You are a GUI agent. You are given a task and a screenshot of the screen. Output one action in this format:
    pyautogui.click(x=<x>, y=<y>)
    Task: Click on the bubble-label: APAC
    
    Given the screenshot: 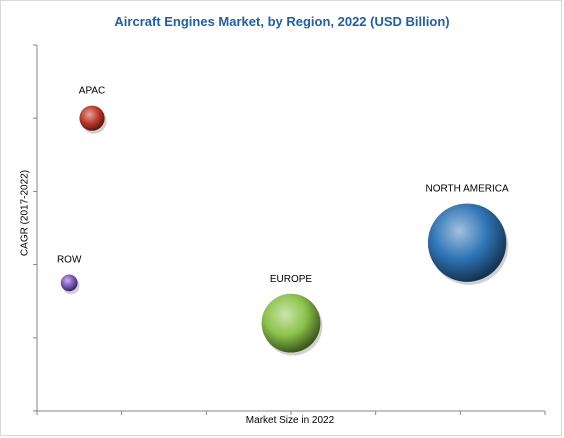 What is the action you would take?
    pyautogui.click(x=92, y=91)
    